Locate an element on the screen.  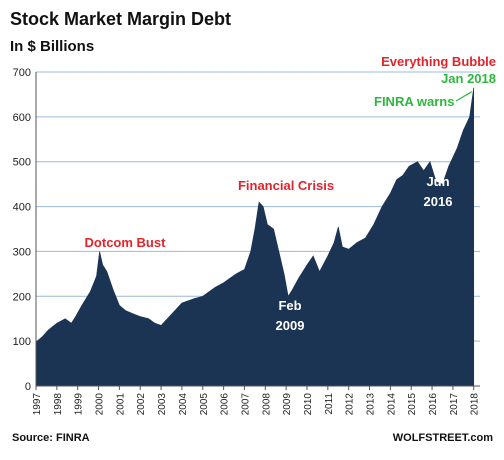
x-tick-label-2001: 2001 is located at coordinates (120, 404).